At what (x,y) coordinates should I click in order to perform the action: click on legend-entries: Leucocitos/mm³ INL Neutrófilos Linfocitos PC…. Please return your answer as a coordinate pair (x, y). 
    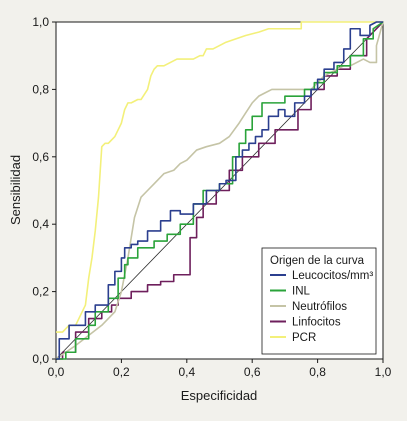
    Looking at the image, I should click on (321, 307).